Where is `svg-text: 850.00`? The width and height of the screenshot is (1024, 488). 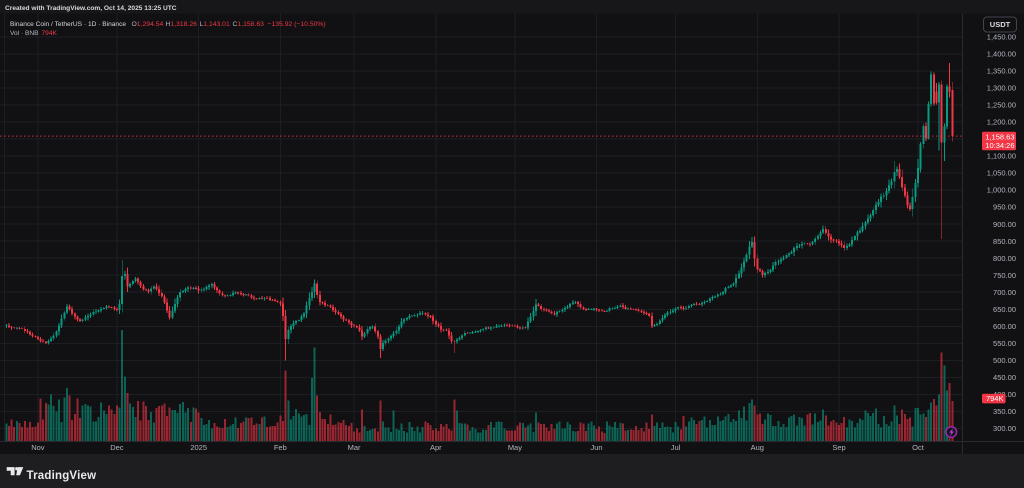 svg-text: 850.00 is located at coordinates (1004, 241).